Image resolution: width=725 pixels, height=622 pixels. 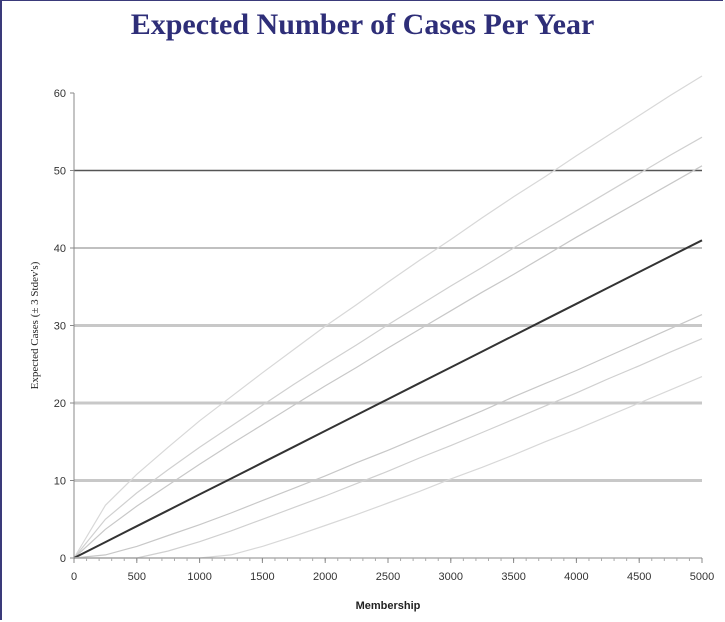 I want to click on y-tick-label: 50, so click(x=60, y=172).